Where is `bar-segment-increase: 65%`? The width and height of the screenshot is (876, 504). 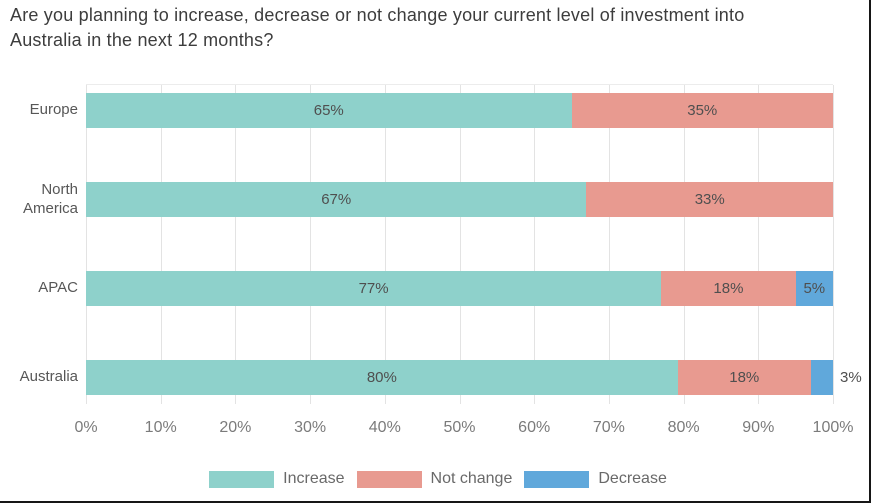
bar-segment-increase: 65% is located at coordinates (329, 110).